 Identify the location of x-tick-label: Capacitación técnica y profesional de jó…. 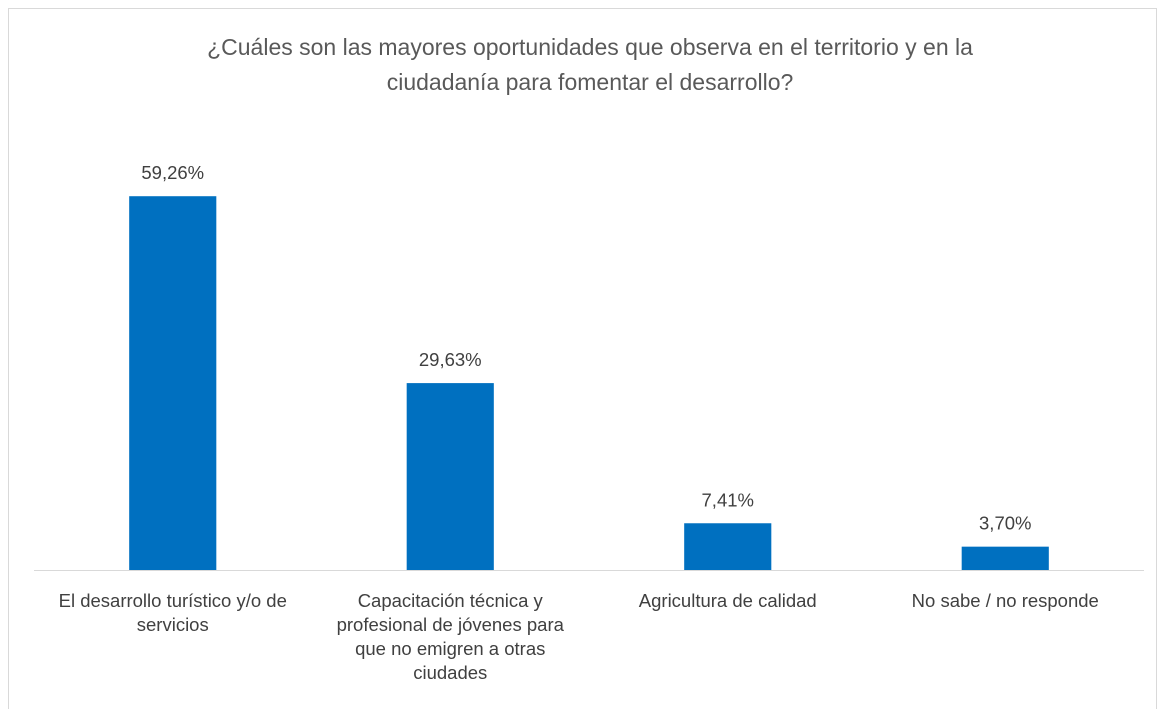
(450, 636).